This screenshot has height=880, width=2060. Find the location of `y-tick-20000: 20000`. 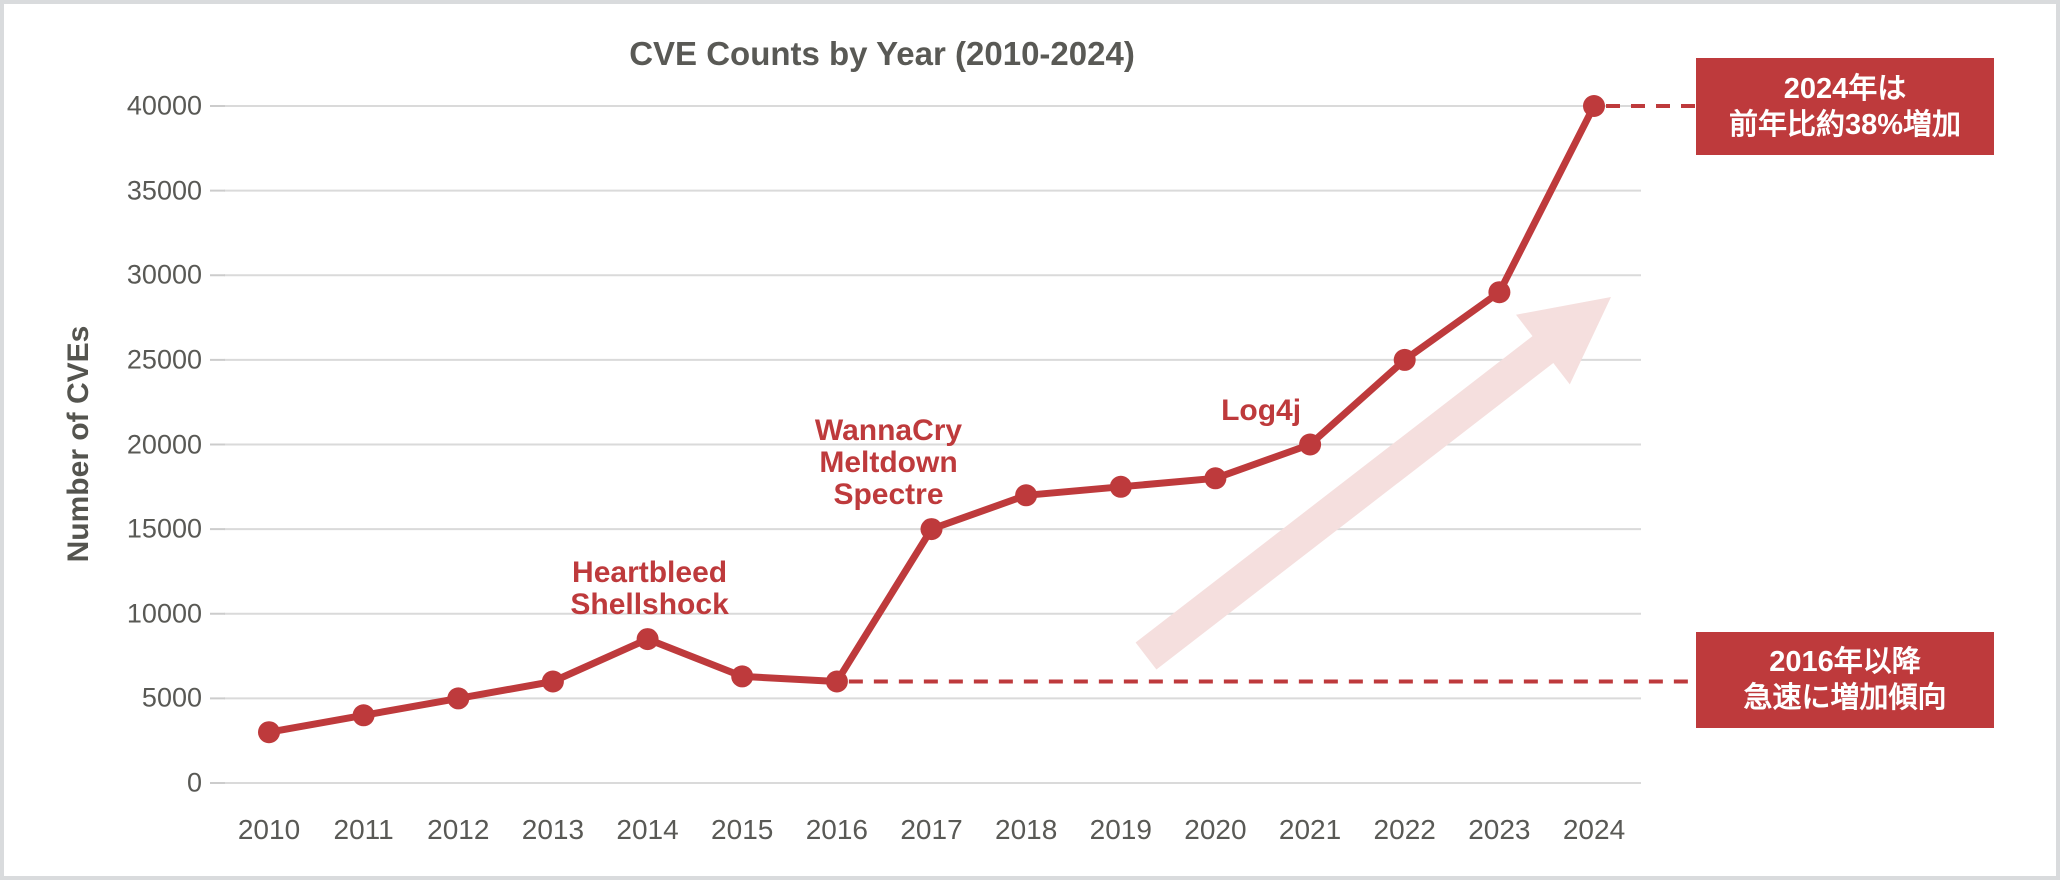

y-tick-20000: 20000 is located at coordinates (164, 444).